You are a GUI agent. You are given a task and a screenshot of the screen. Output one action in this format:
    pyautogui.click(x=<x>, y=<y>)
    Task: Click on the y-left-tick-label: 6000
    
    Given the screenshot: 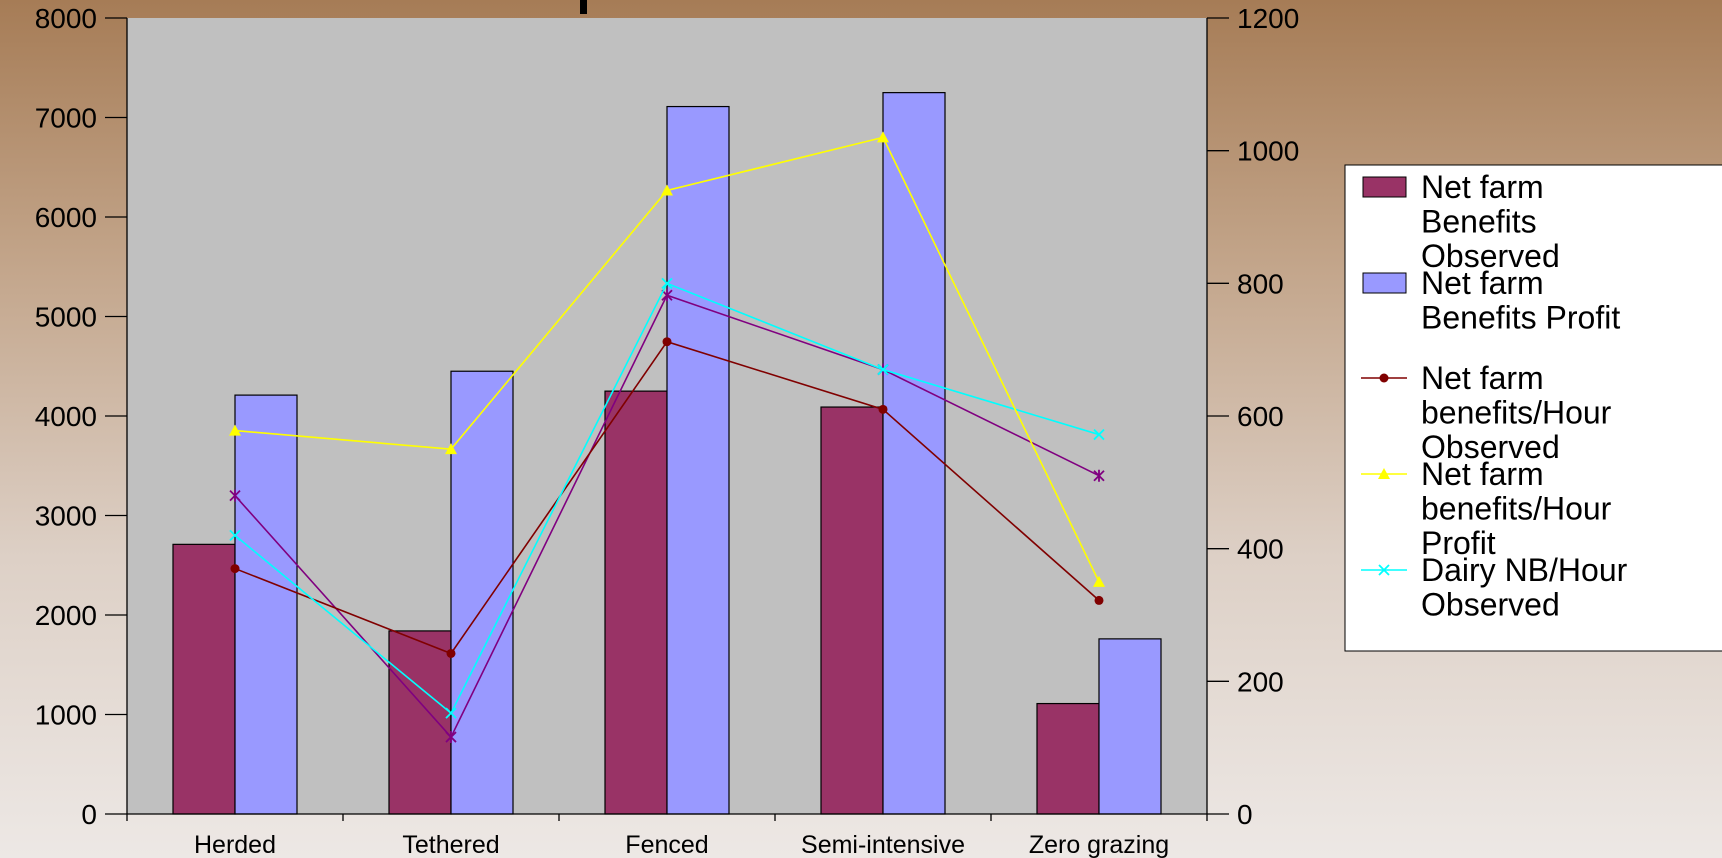 What is the action you would take?
    pyautogui.click(x=66, y=217)
    